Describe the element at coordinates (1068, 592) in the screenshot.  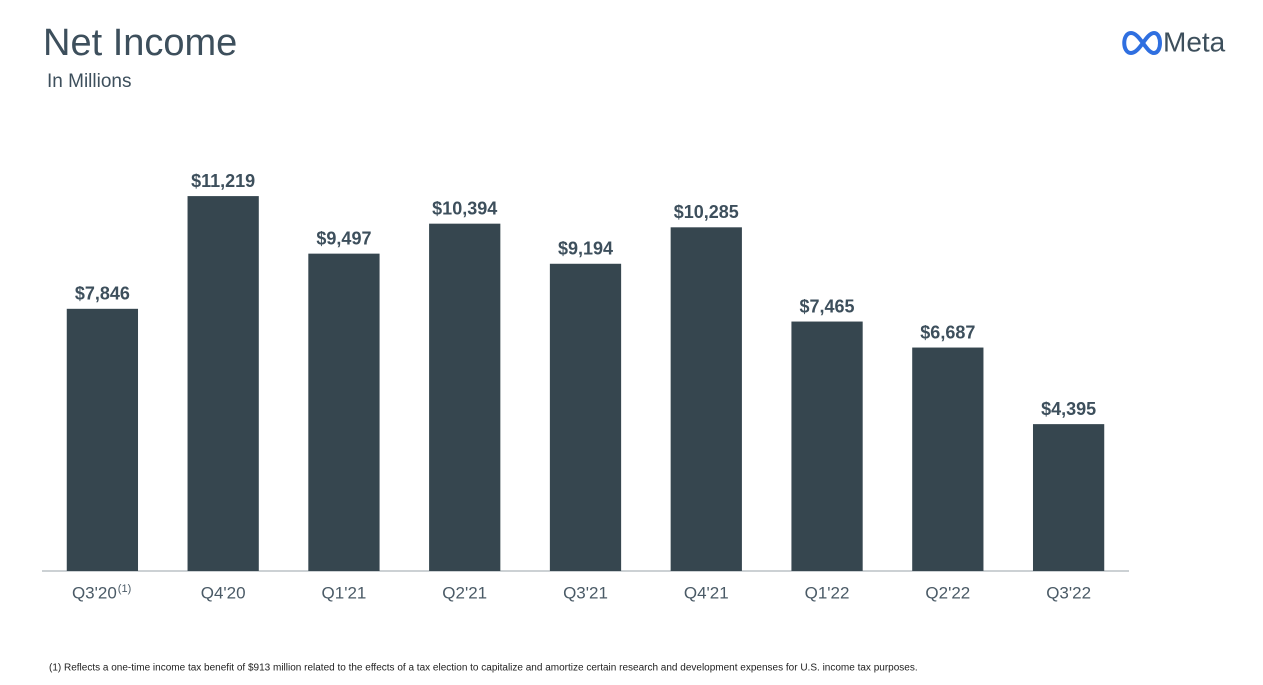
I see `x-tick-label: Q3'22` at that location.